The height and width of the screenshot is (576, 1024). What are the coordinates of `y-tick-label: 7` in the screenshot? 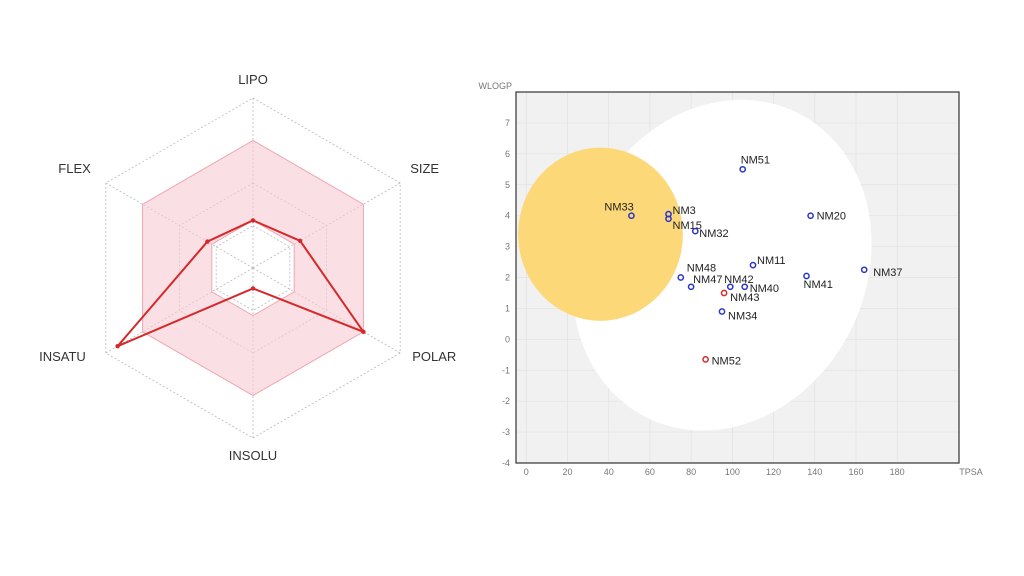 It's located at (507, 123).